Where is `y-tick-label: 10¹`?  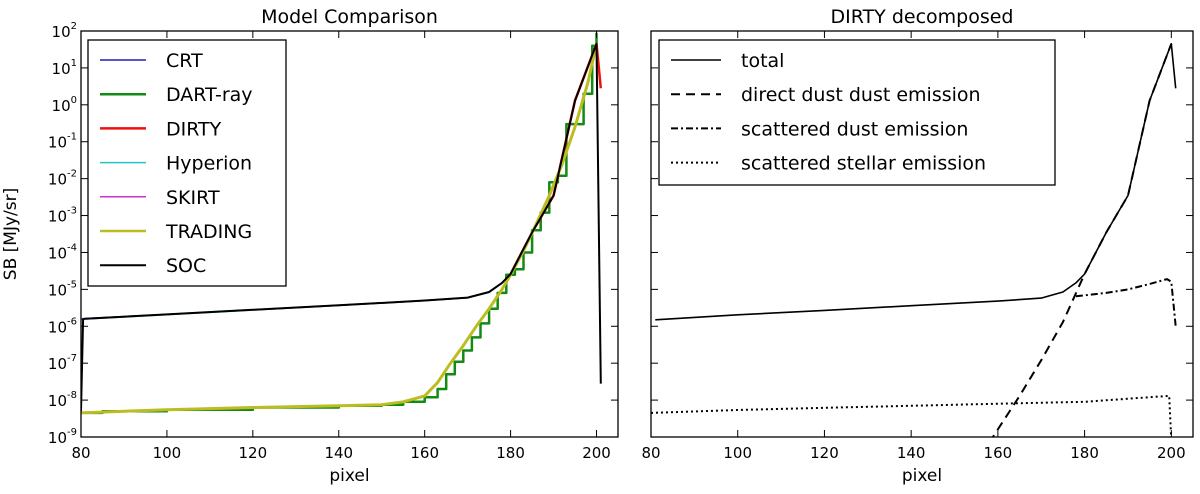 y-tick-label: 10¹ is located at coordinates (64, 68).